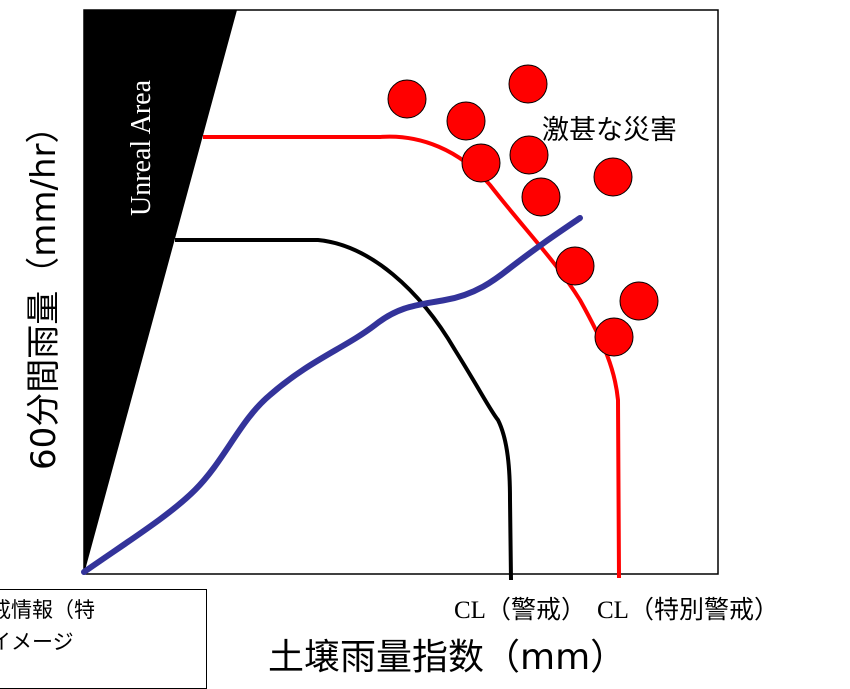 Image resolution: width=850 pixels, height=689 pixels. Describe the element at coordinates (447, 657) in the screenshot. I see `x-axis-label: 土壌雨量指数（mm）` at that location.